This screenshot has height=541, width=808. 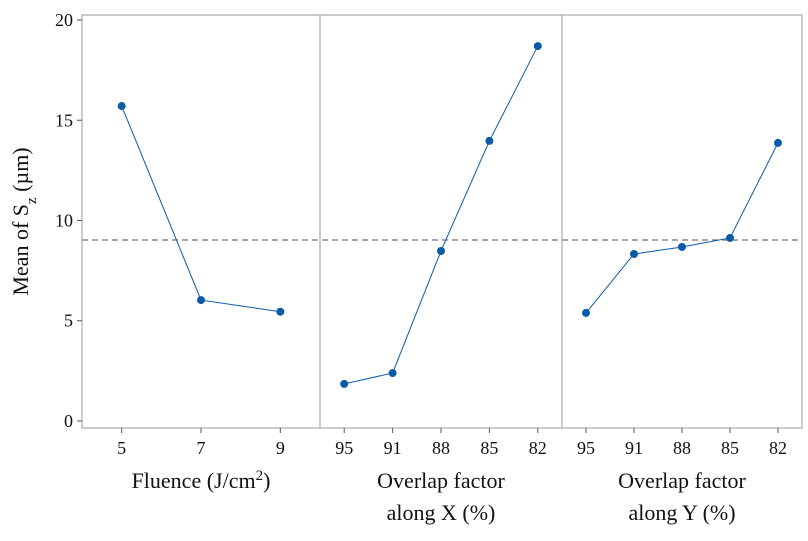 I want to click on label-part: along X (%), so click(x=441, y=512).